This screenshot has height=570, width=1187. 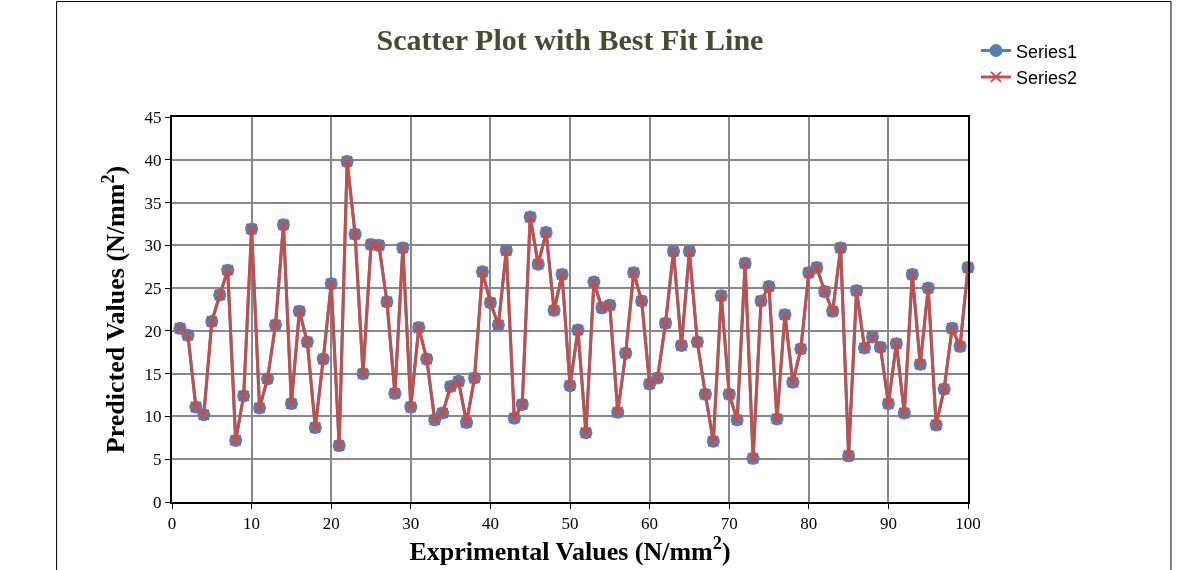 I want to click on x-tick-label: 20, so click(x=331, y=524).